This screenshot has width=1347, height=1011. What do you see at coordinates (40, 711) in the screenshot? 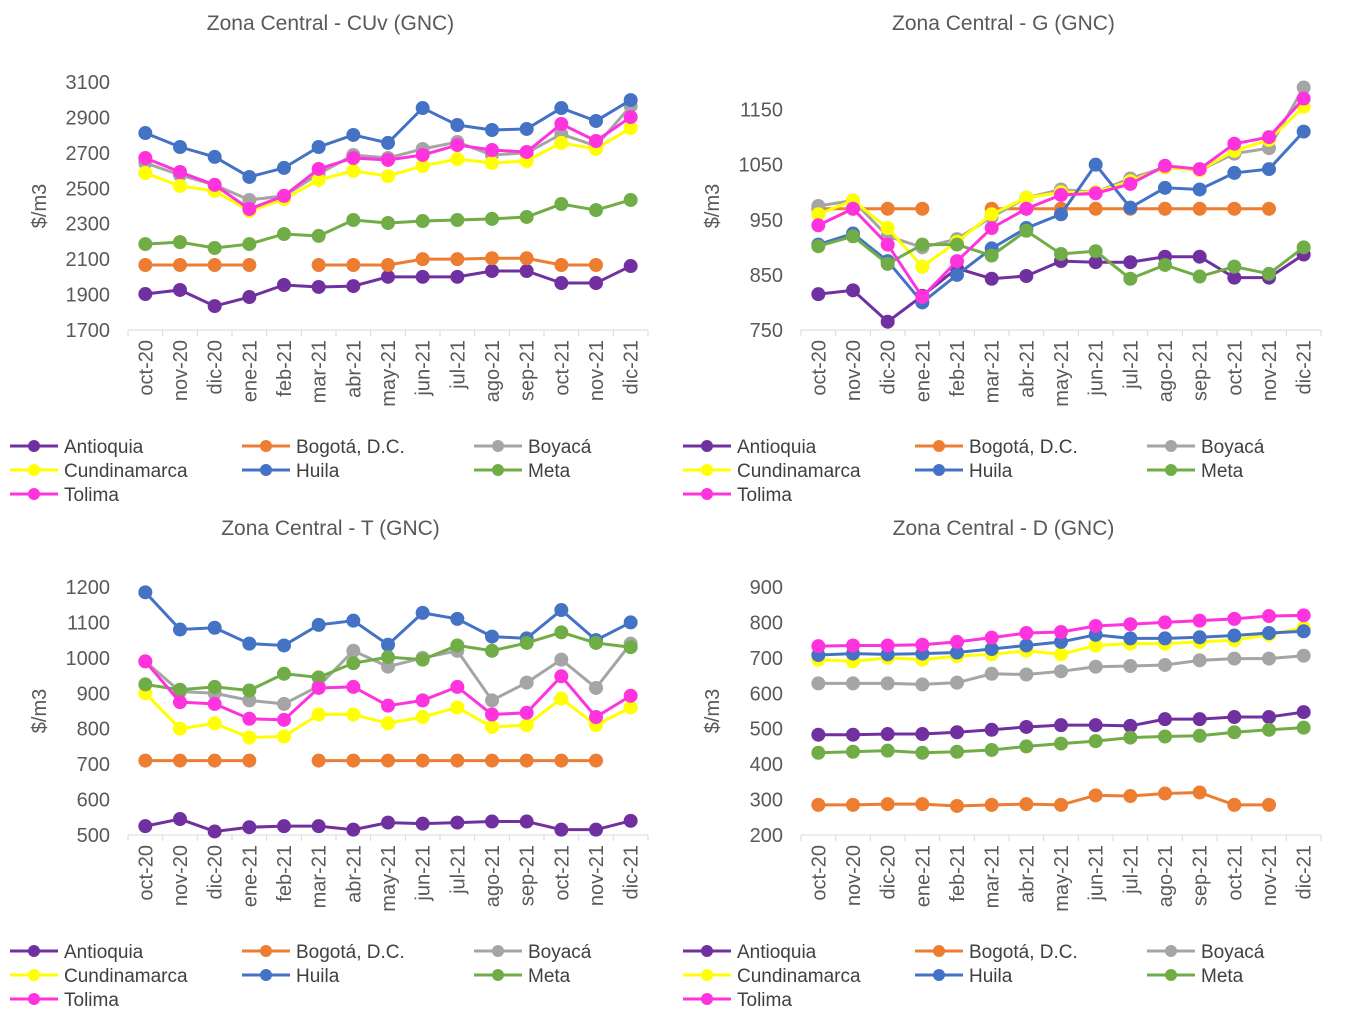
I see `y-axis-label: $/m3` at bounding box center [40, 711].